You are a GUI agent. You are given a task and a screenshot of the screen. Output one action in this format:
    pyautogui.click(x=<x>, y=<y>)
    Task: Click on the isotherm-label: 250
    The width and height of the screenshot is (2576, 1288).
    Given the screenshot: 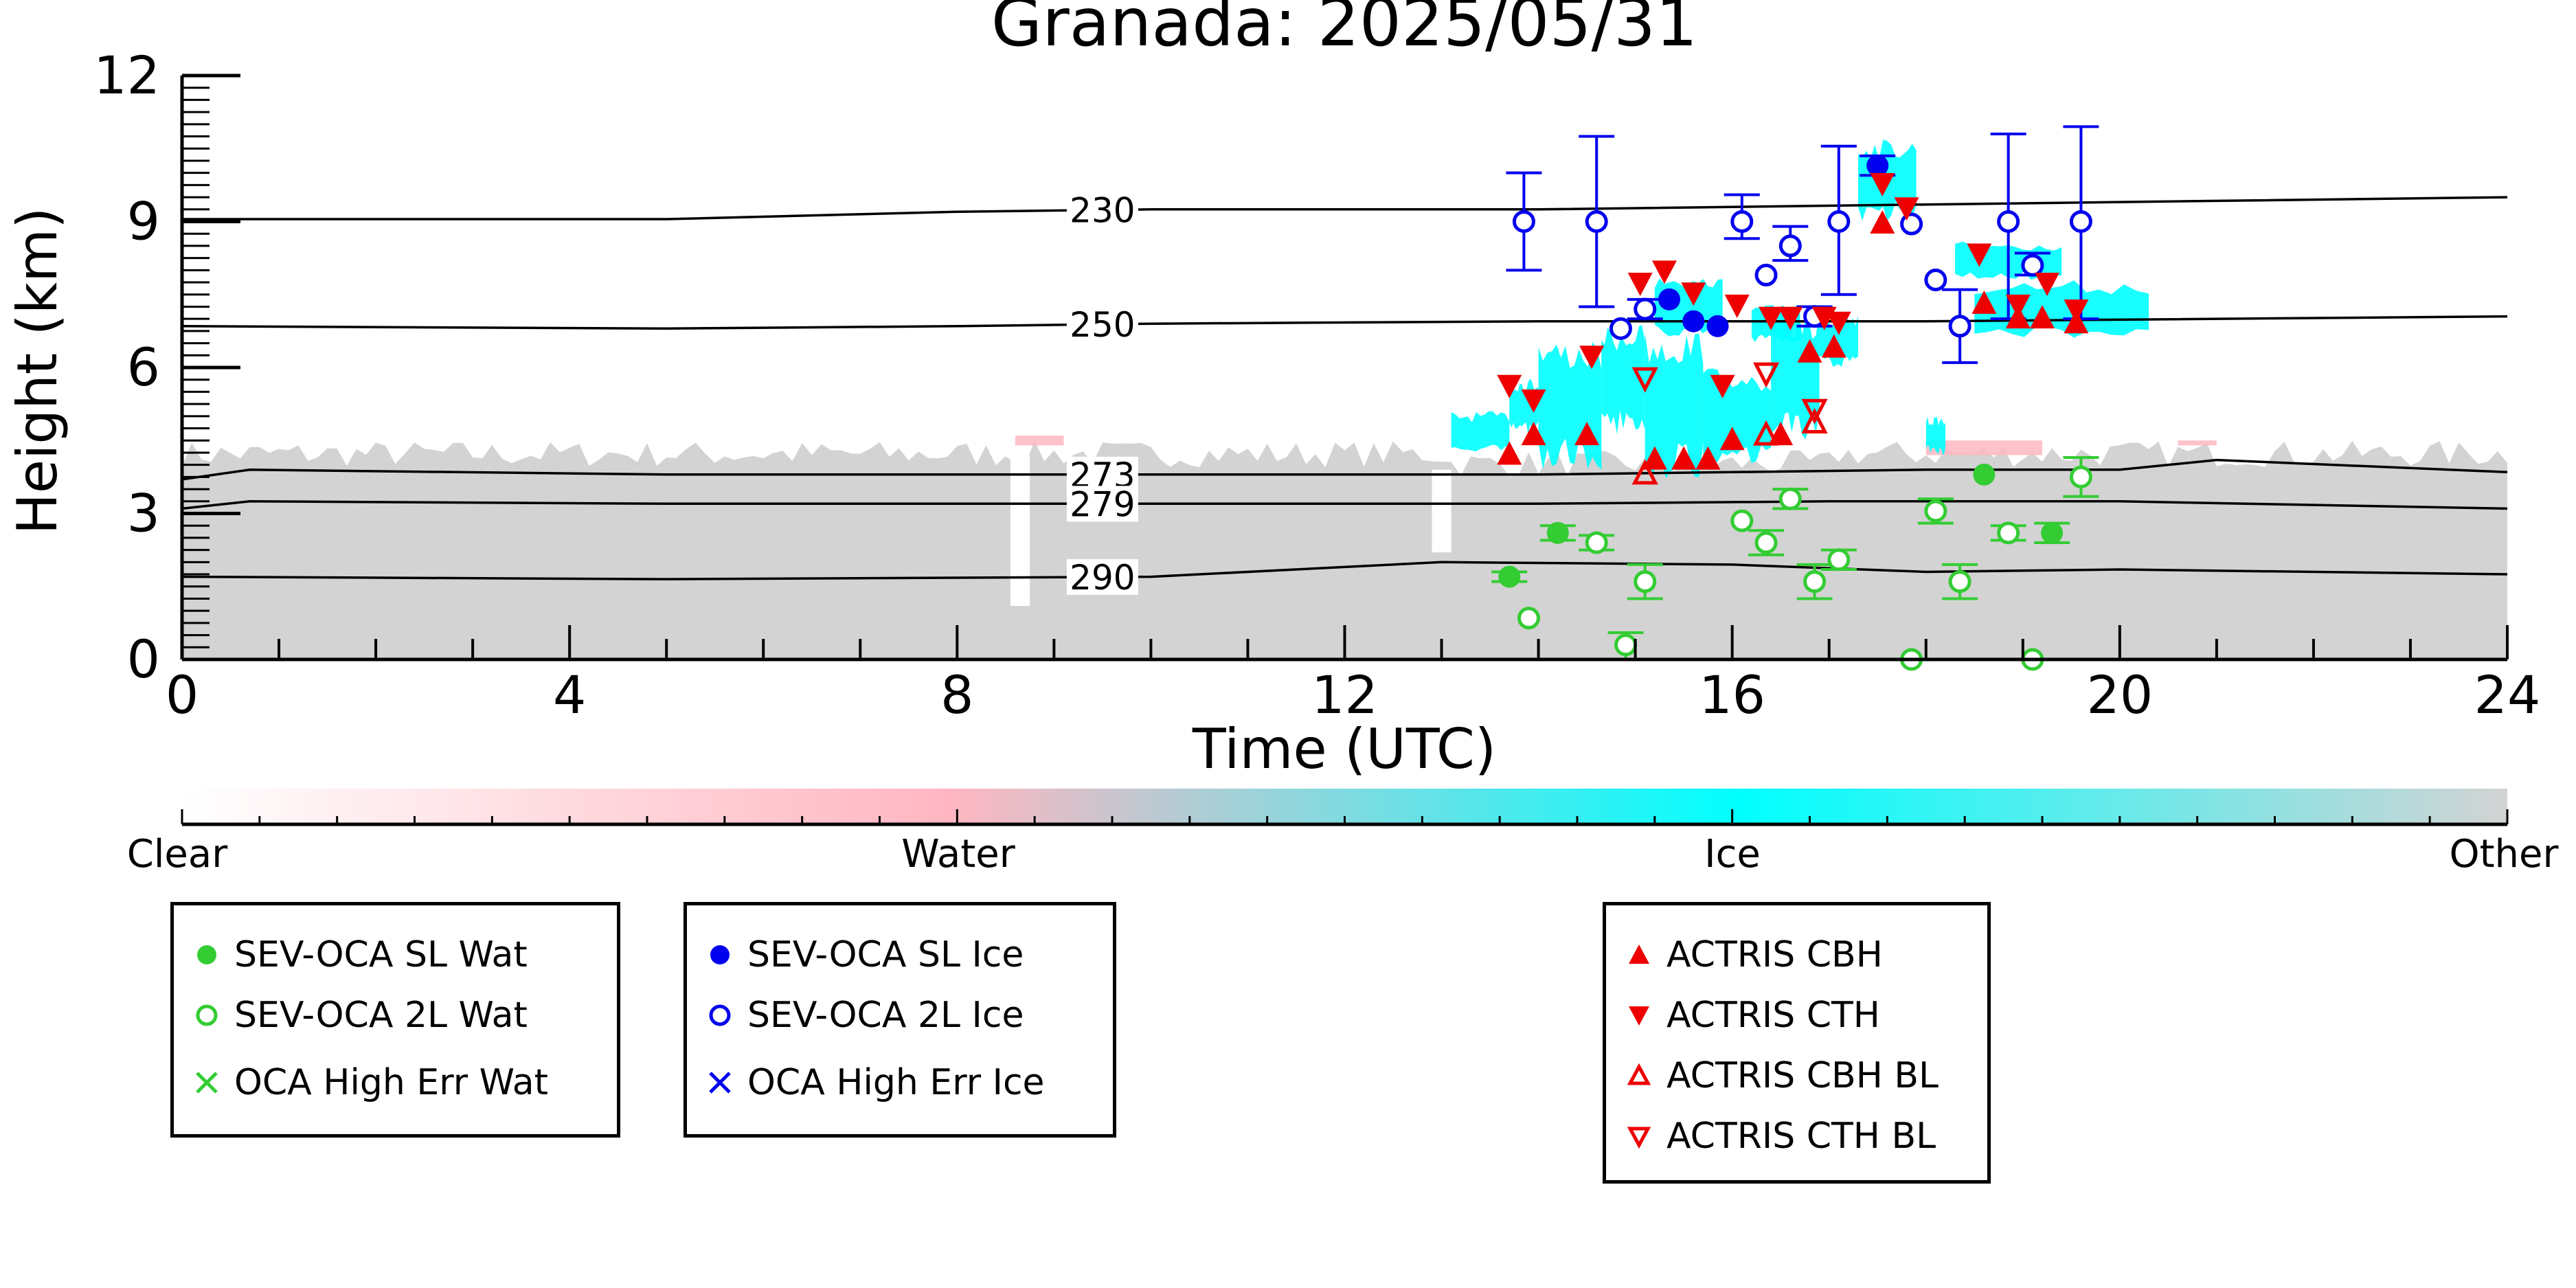 What is the action you would take?
    pyautogui.click(x=1102, y=325)
    